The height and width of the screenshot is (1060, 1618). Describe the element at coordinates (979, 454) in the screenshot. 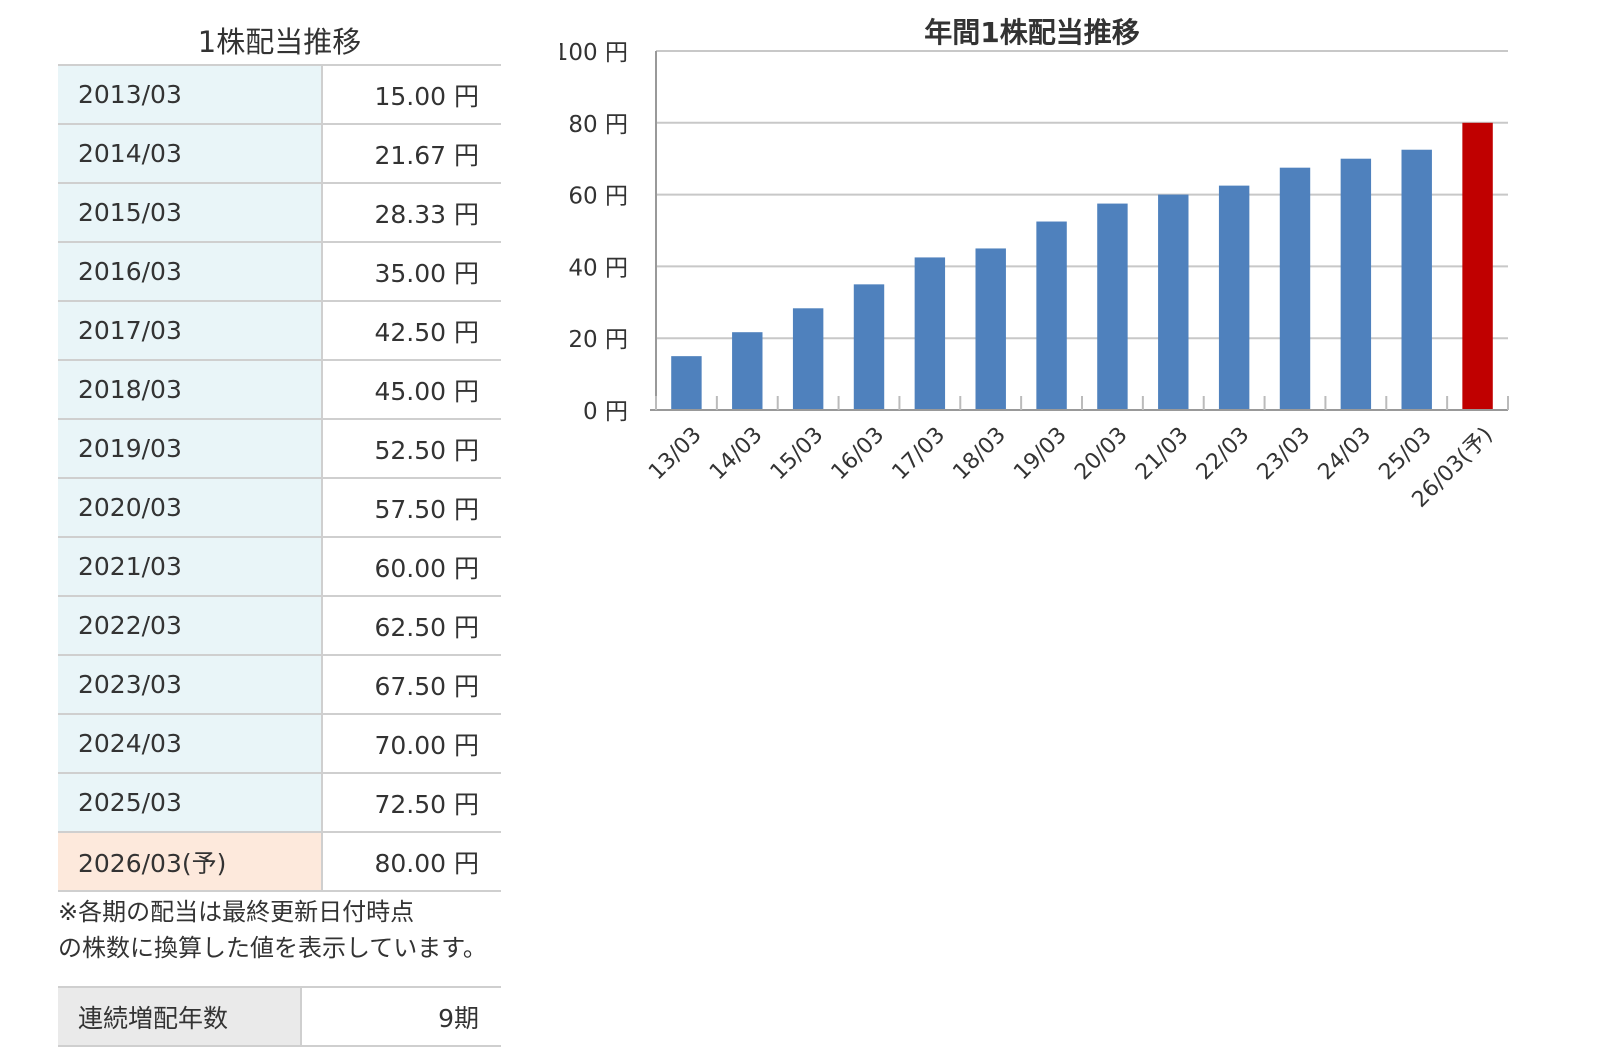

I see `x-tick-label: 18/03` at that location.